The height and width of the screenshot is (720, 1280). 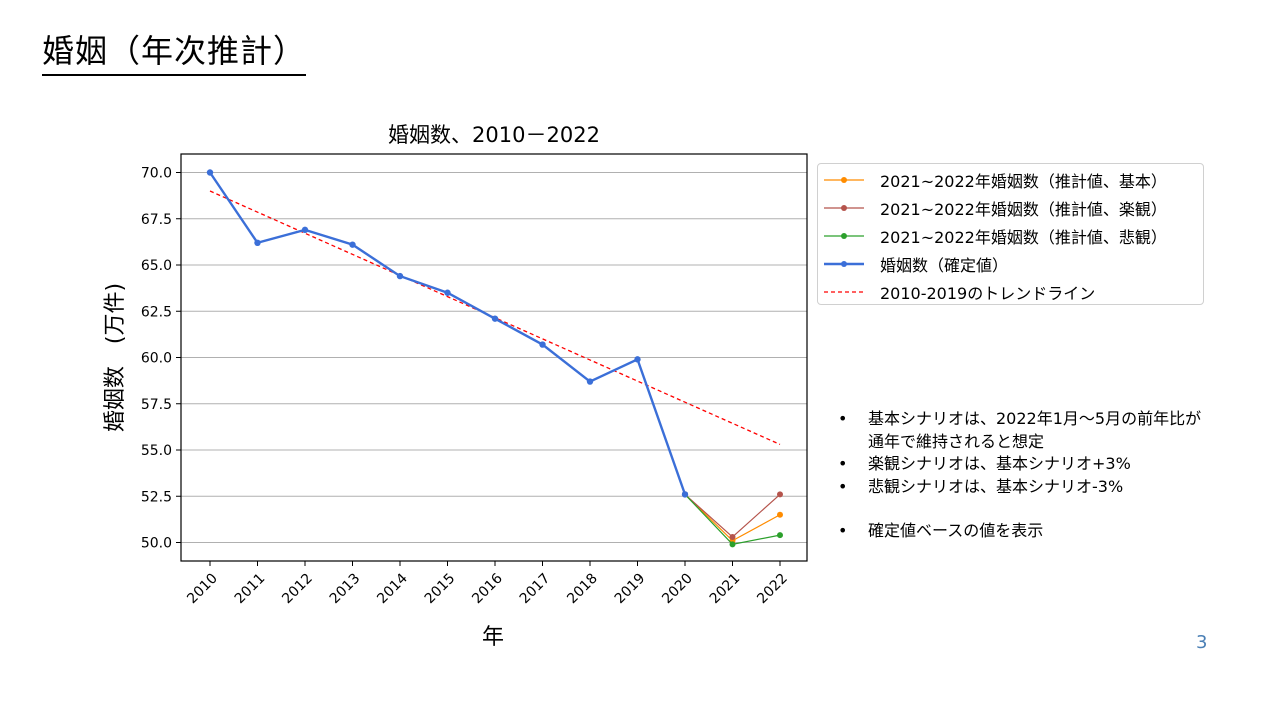 I want to click on x-tick-label: 2010, so click(x=202, y=589).